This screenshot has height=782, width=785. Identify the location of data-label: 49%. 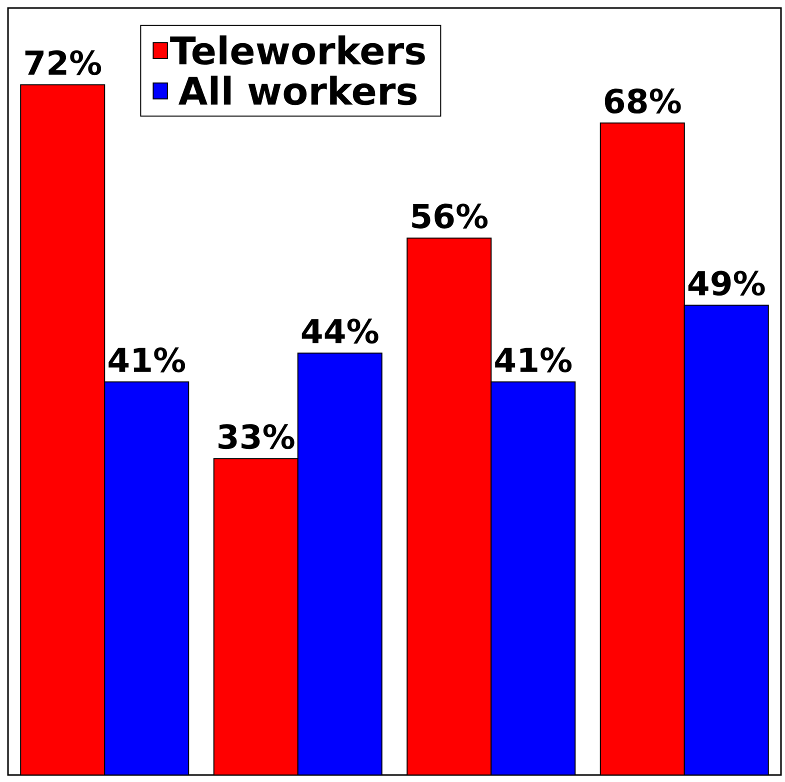
(726, 283).